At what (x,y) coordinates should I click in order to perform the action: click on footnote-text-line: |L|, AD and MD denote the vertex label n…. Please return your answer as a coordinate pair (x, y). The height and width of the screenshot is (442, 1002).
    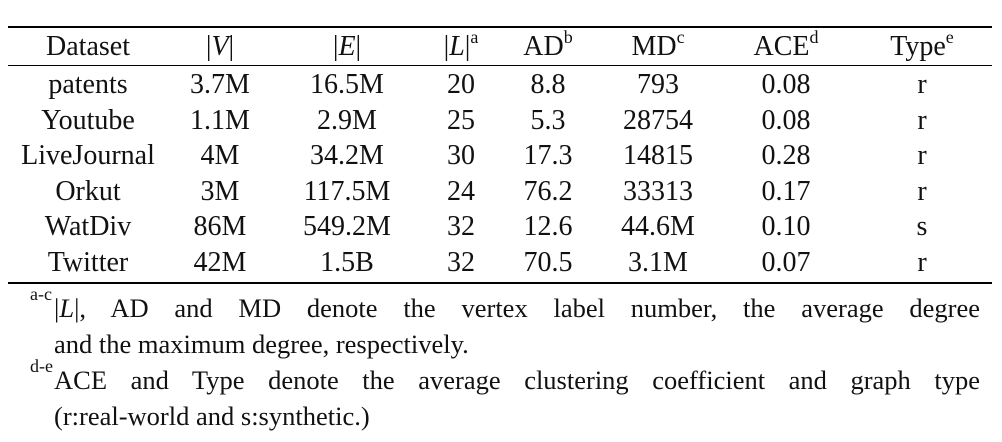
    Looking at the image, I should click on (517, 308).